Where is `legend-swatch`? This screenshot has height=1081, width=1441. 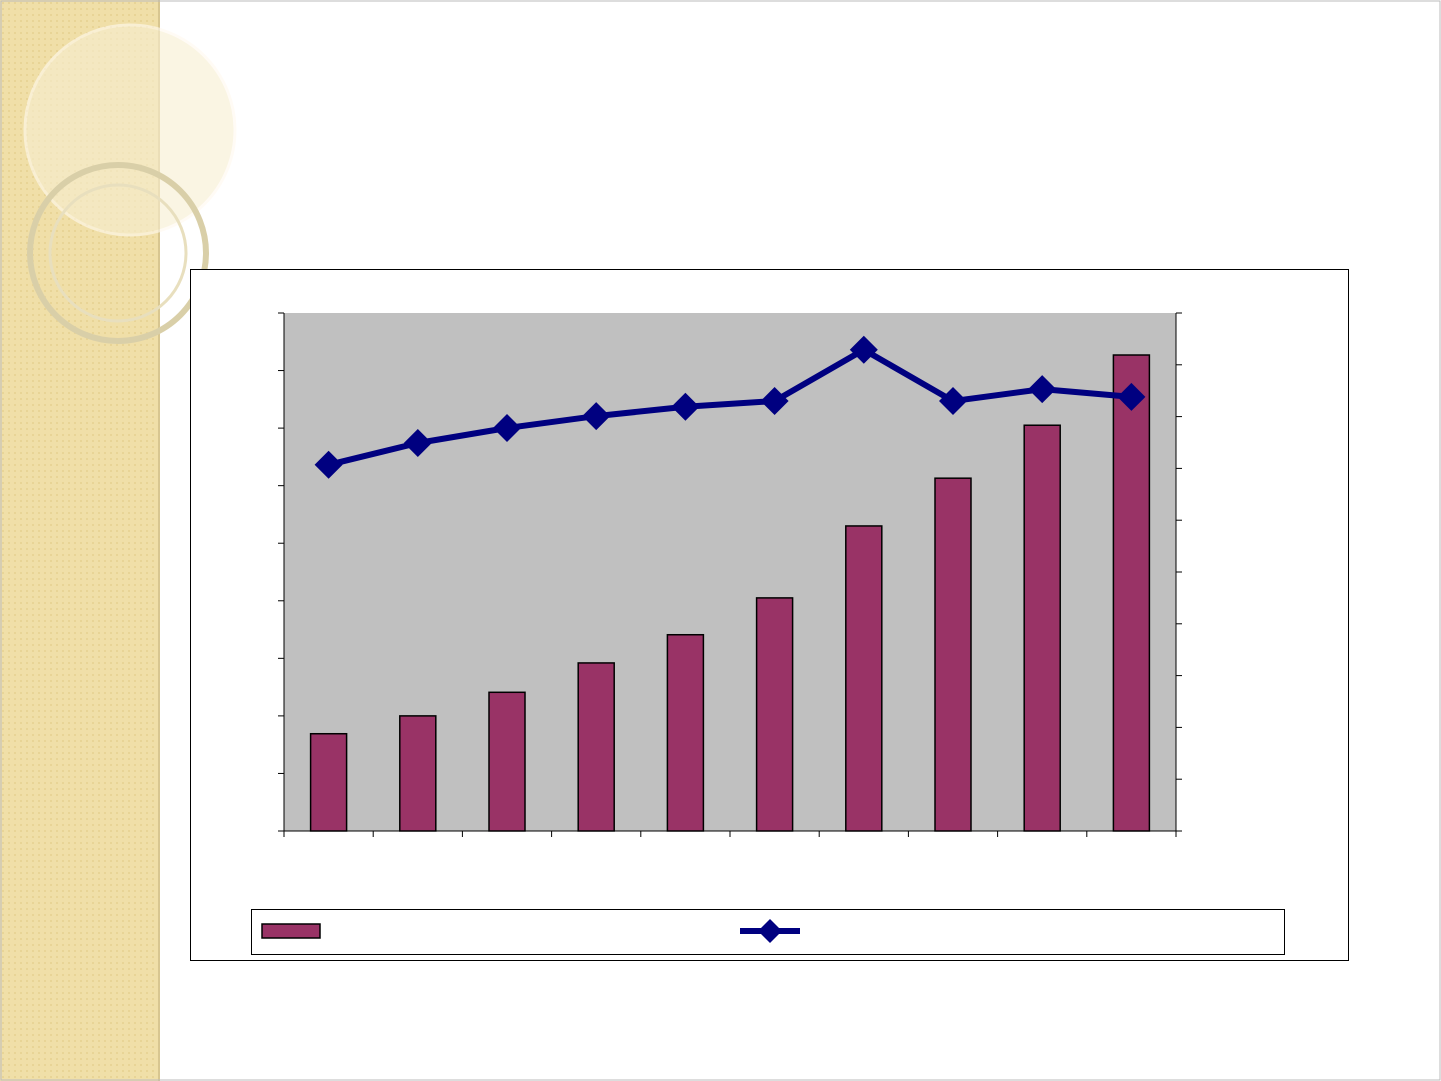
legend-swatch is located at coordinates (291, 931).